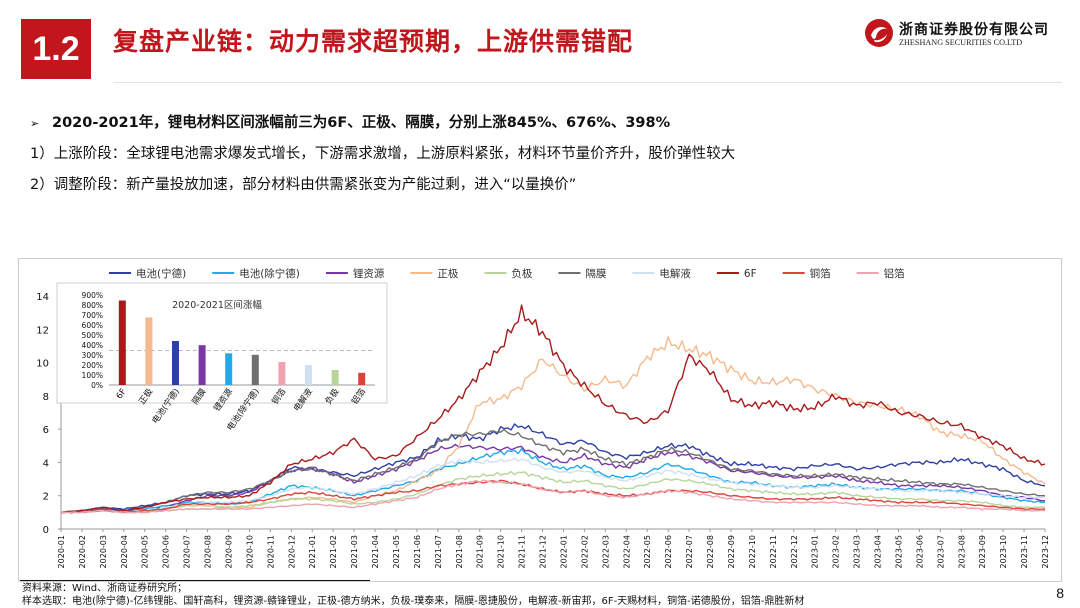  What do you see at coordinates (92, 355) in the screenshot?
I see `inset-y-tick-label: 300%` at bounding box center [92, 355].